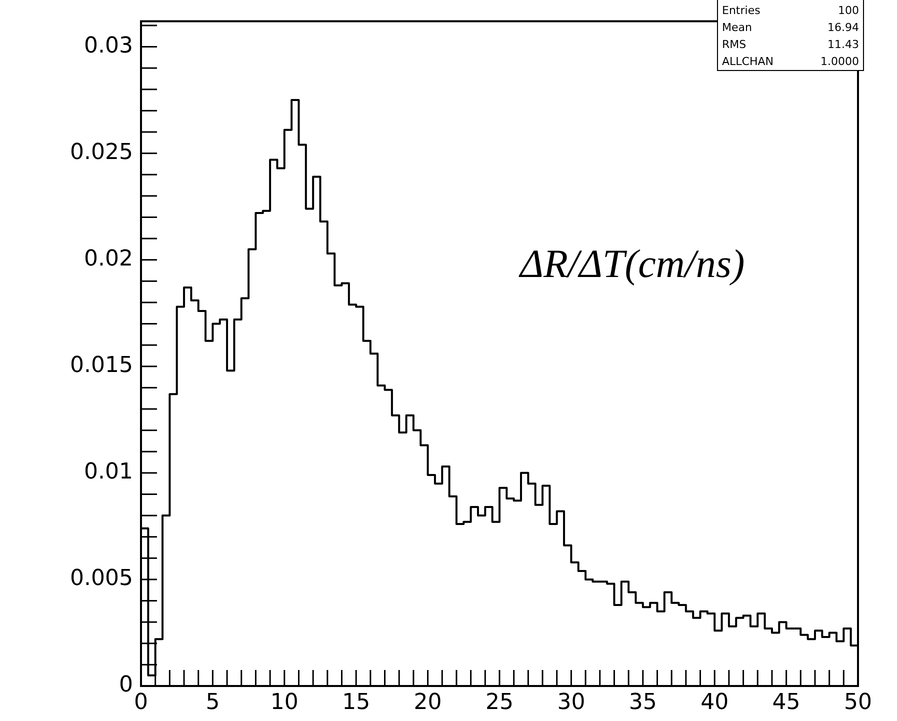 The height and width of the screenshot is (721, 897). I want to click on x-tick-label: 40, so click(714, 702).